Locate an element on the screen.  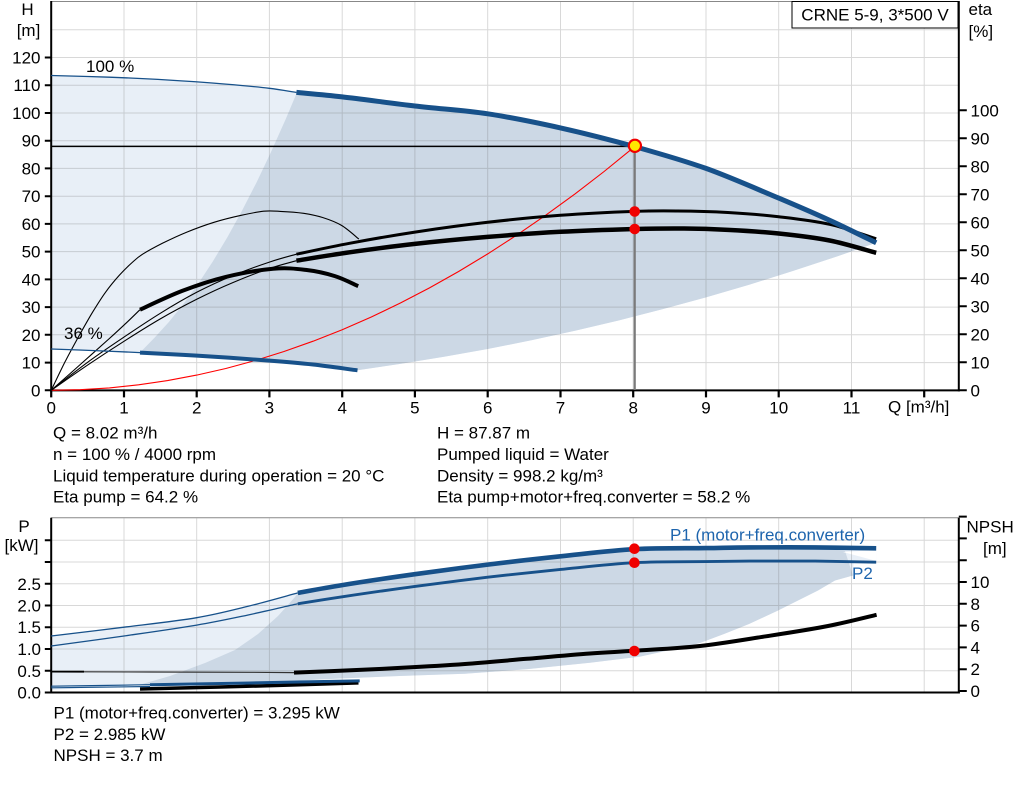
svg-text: 1.5 is located at coordinates (29, 627).